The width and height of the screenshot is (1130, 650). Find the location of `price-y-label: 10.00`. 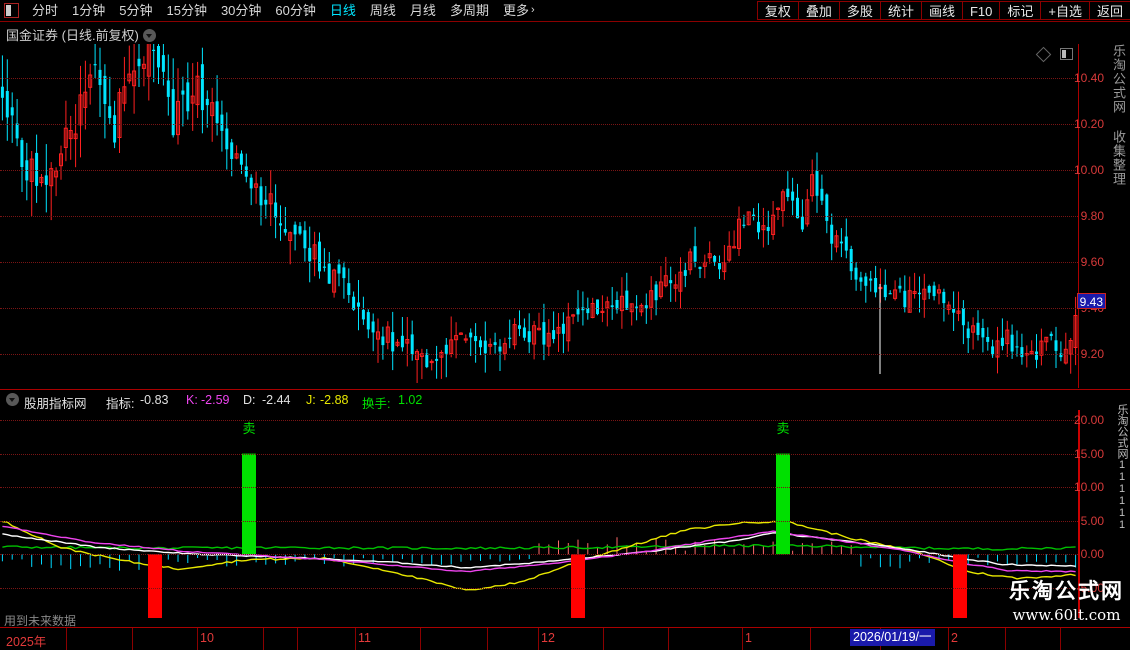

price-y-label: 10.00 is located at coordinates (1088, 170).